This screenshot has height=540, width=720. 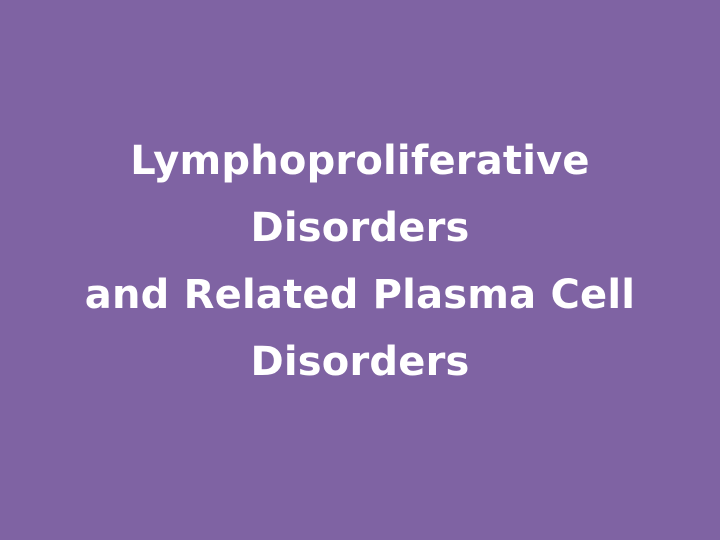 What do you see at coordinates (360, 295) in the screenshot?
I see `slide-title-line-3: and Related Plasma Cell` at bounding box center [360, 295].